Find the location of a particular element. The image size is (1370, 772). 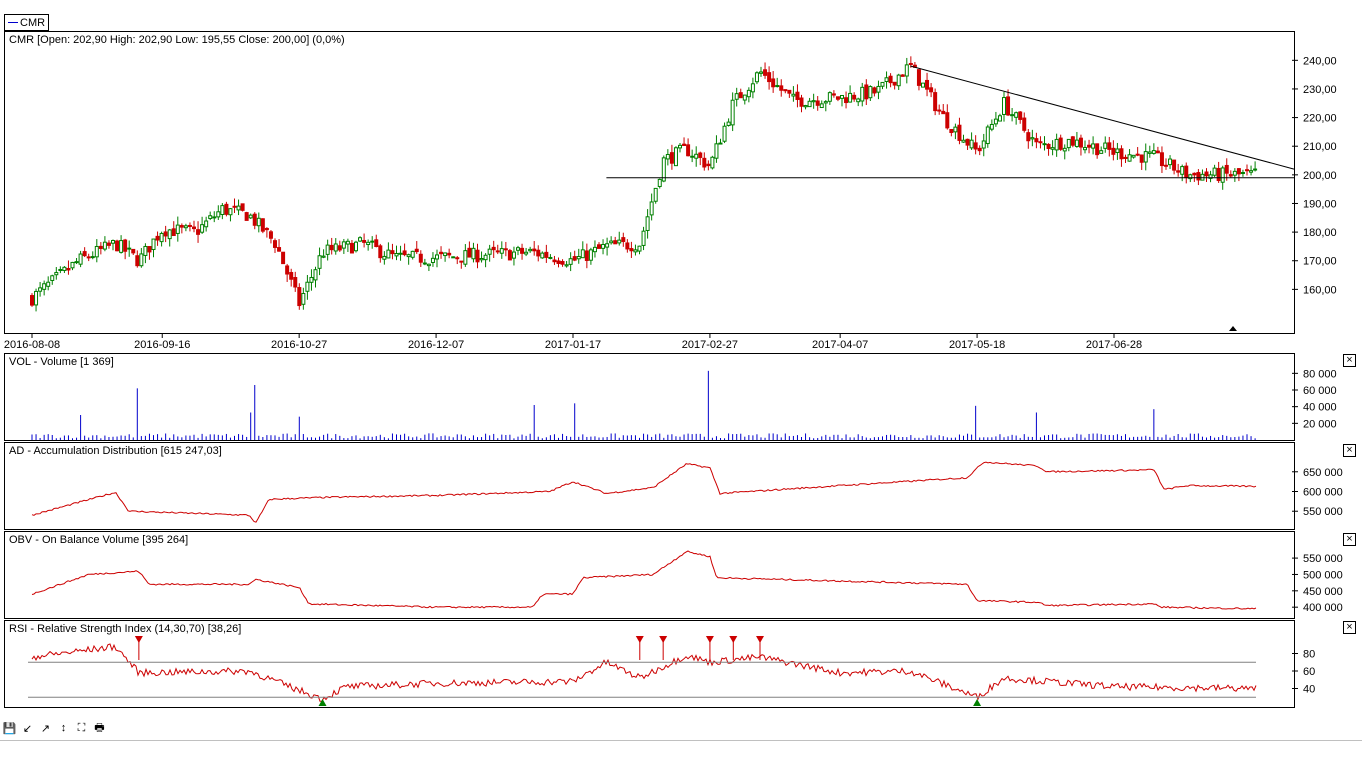

price-x-tick-label: 2017-04-07 is located at coordinates (840, 345).